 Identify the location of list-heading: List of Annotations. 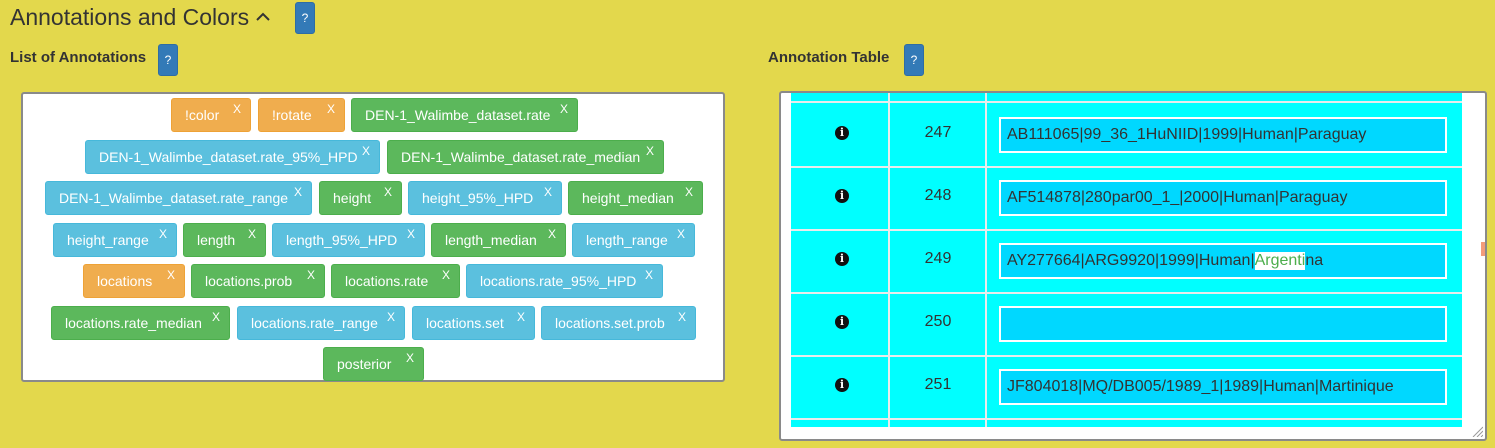
(78, 57).